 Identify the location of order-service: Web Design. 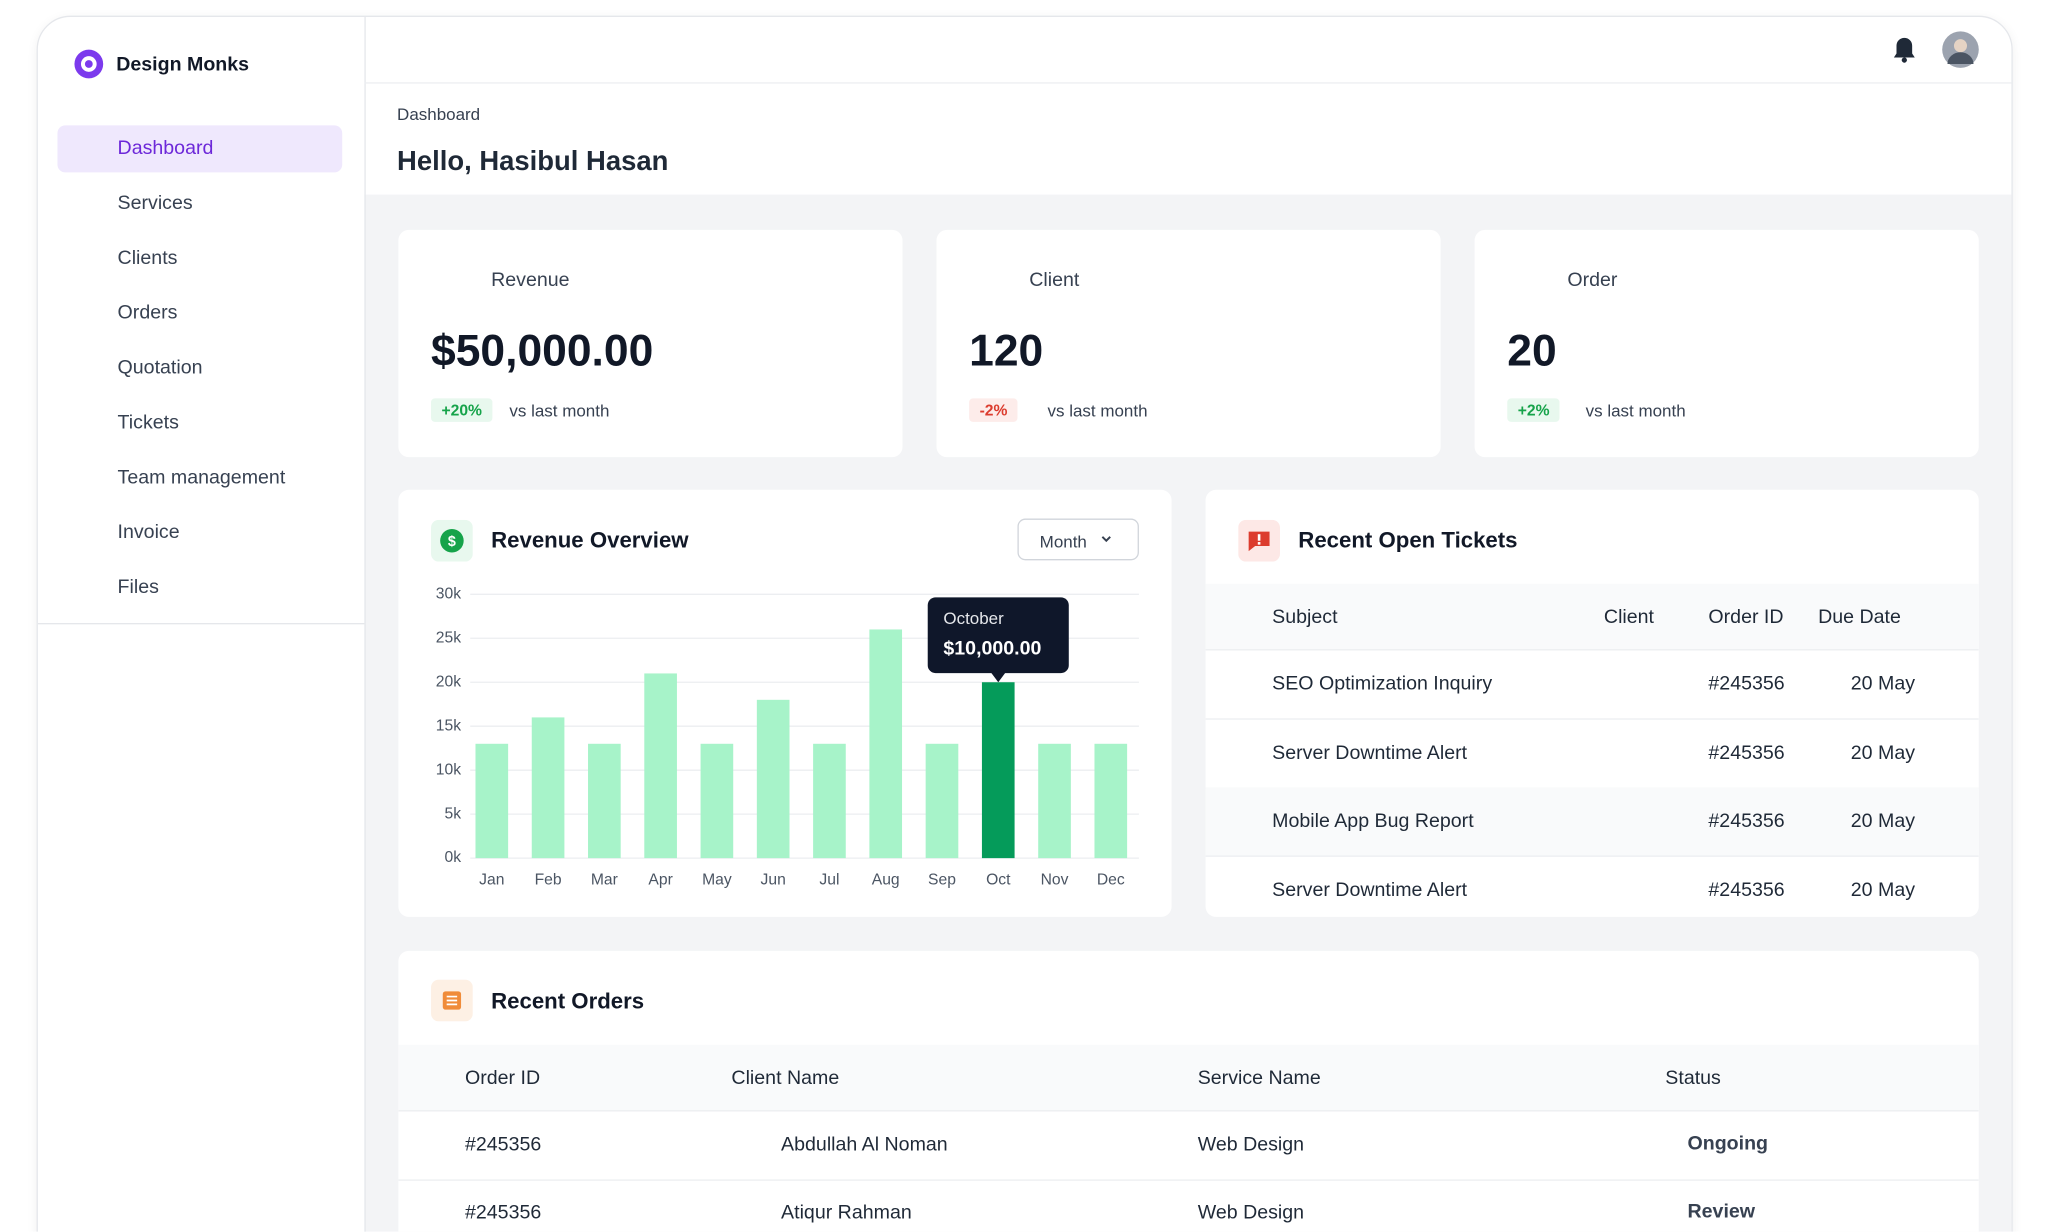
(1251, 1144).